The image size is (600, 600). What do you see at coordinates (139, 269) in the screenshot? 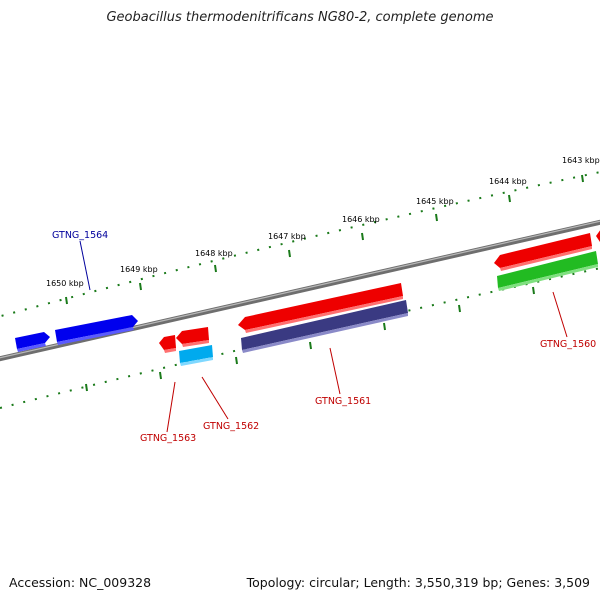
I see `kbp-label-1649: 1649 kbp` at bounding box center [139, 269].